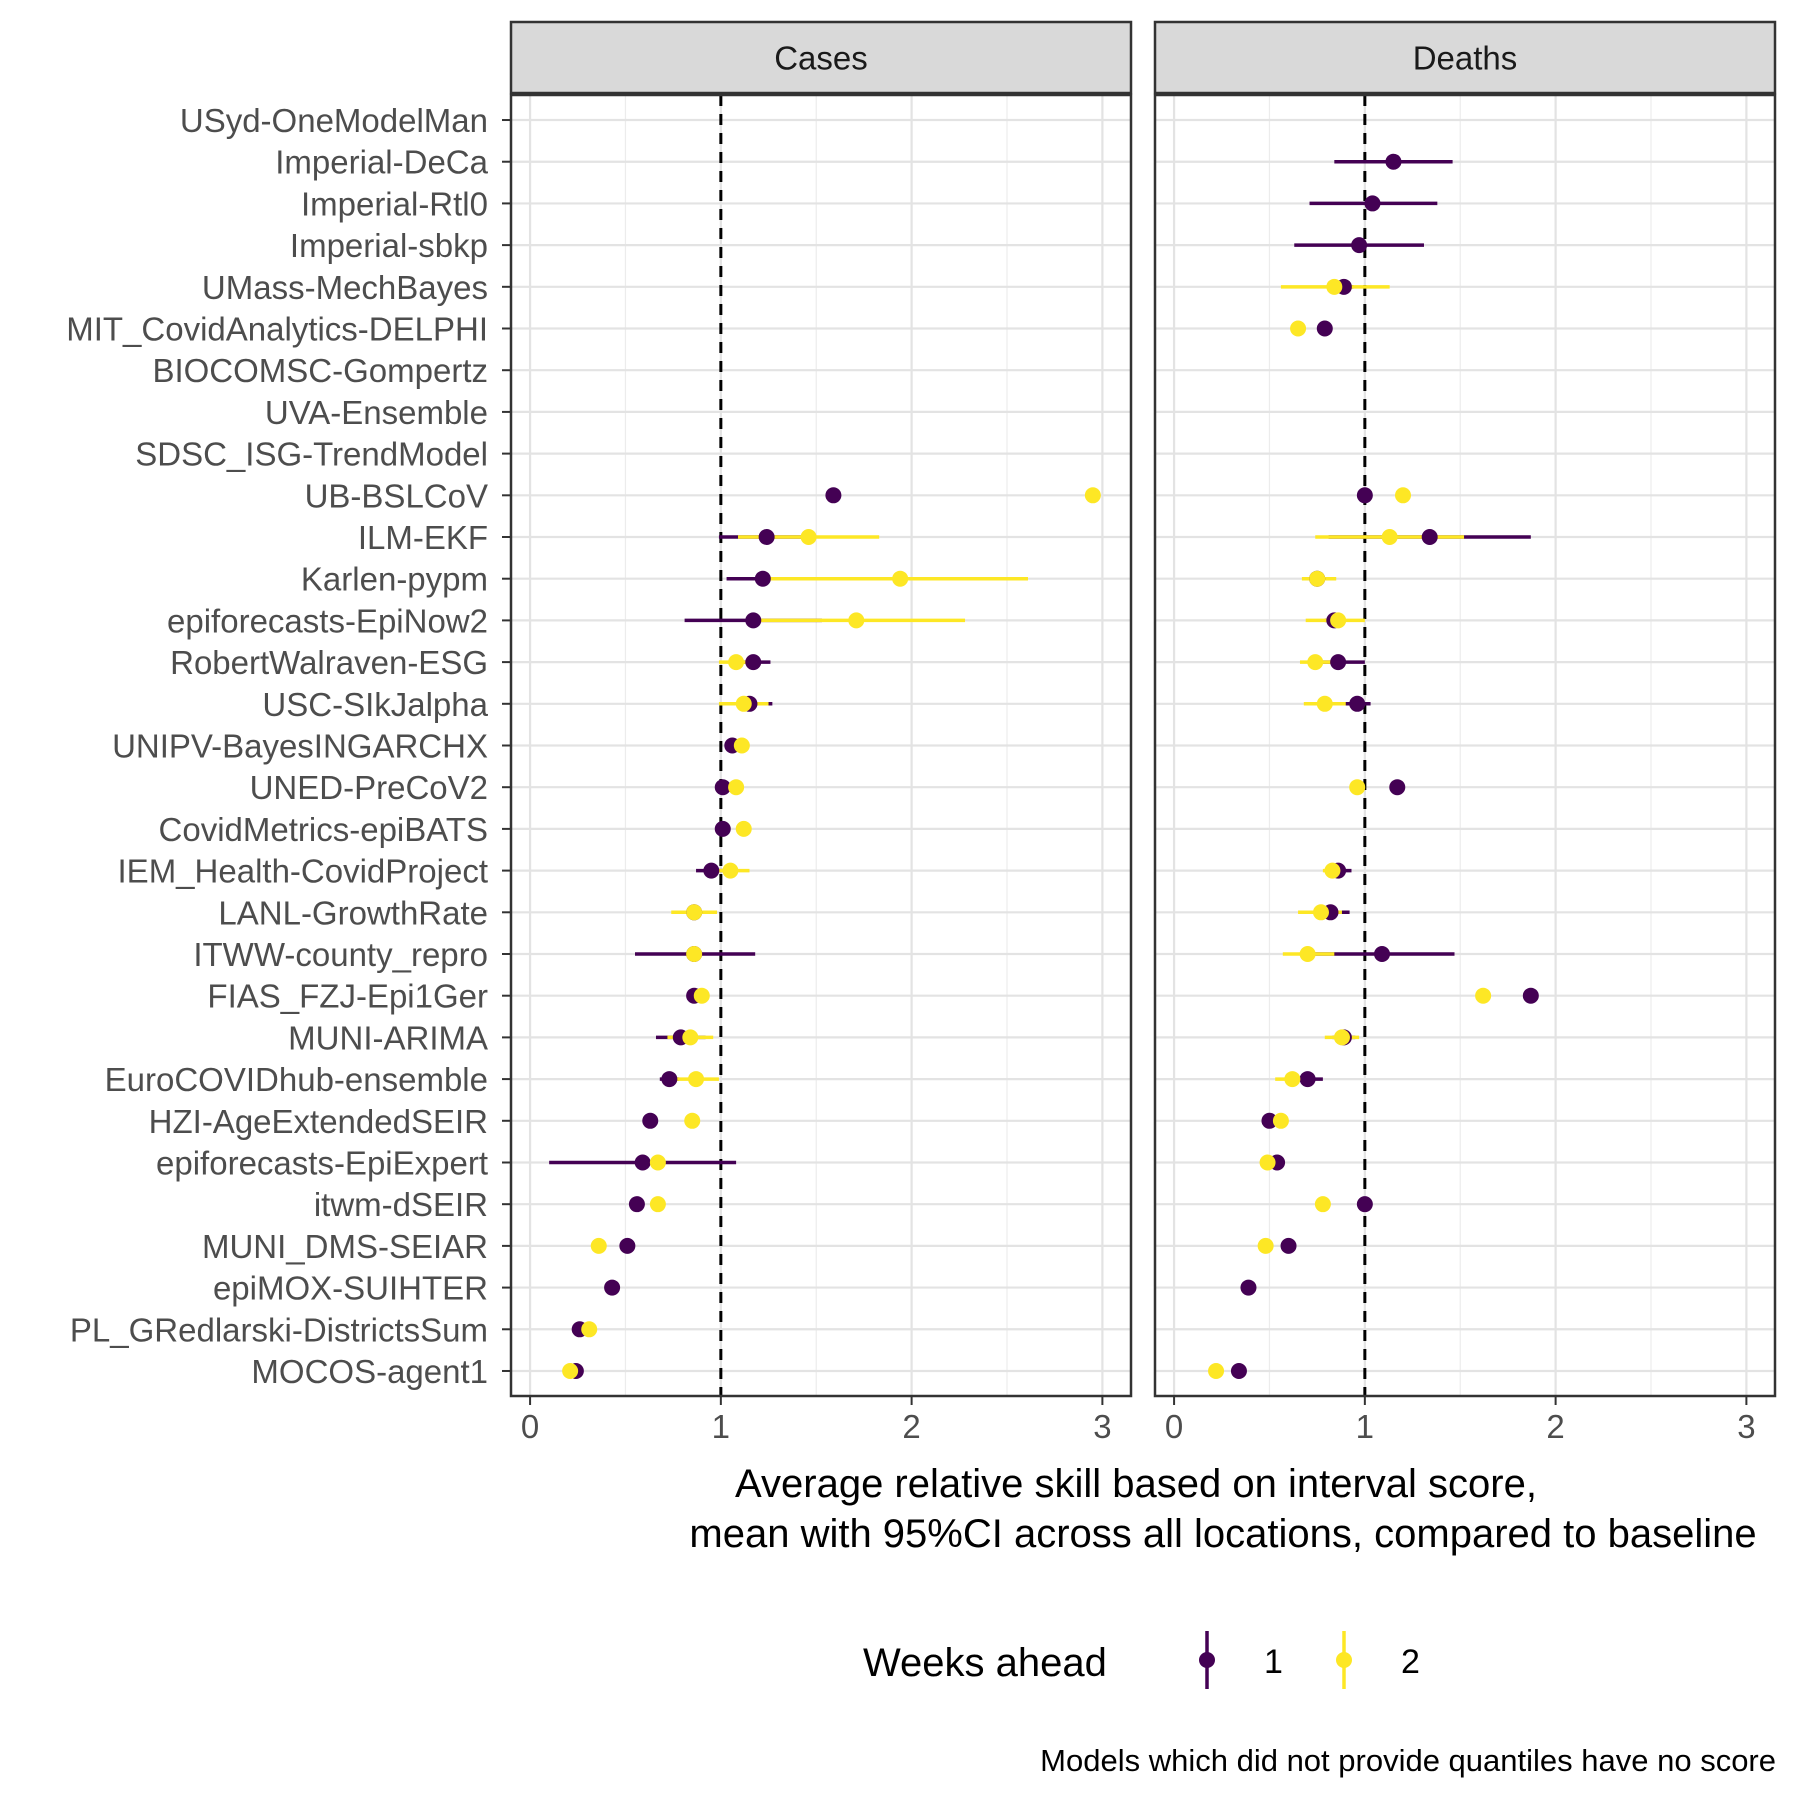 The height and width of the screenshot is (1800, 1800). Describe the element at coordinates (701, 995) in the screenshot. I see `point-cases-week2-fias-fzj-epi1ger` at that location.